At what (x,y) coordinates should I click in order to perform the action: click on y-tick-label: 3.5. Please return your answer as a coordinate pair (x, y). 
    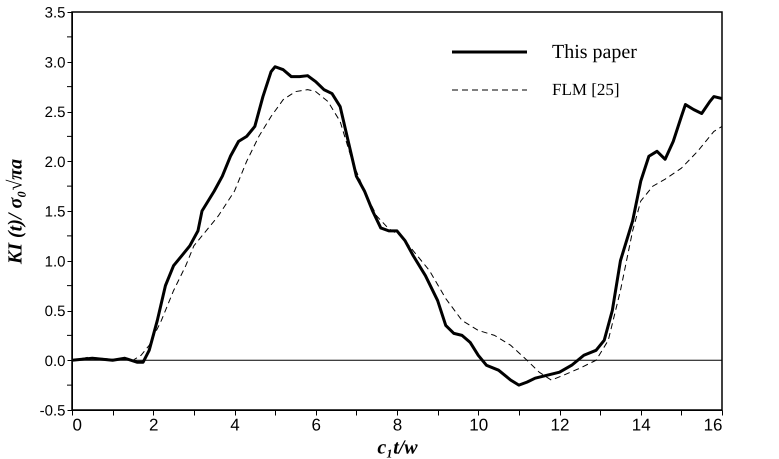
    Looking at the image, I should click on (55, 13).